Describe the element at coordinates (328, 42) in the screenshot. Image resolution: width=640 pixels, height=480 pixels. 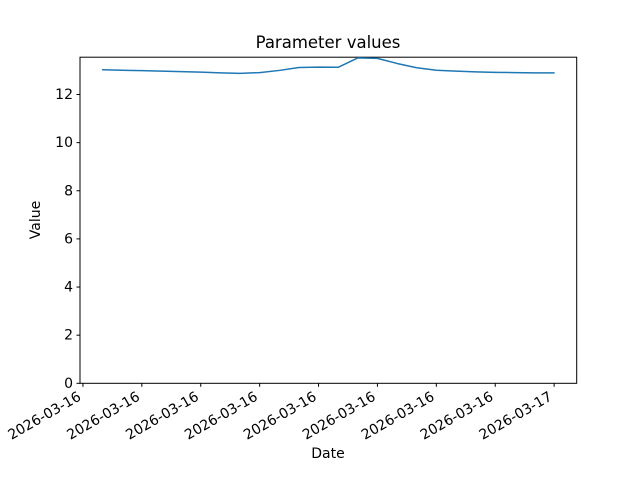
I see `chart-title: Parameter values` at that location.